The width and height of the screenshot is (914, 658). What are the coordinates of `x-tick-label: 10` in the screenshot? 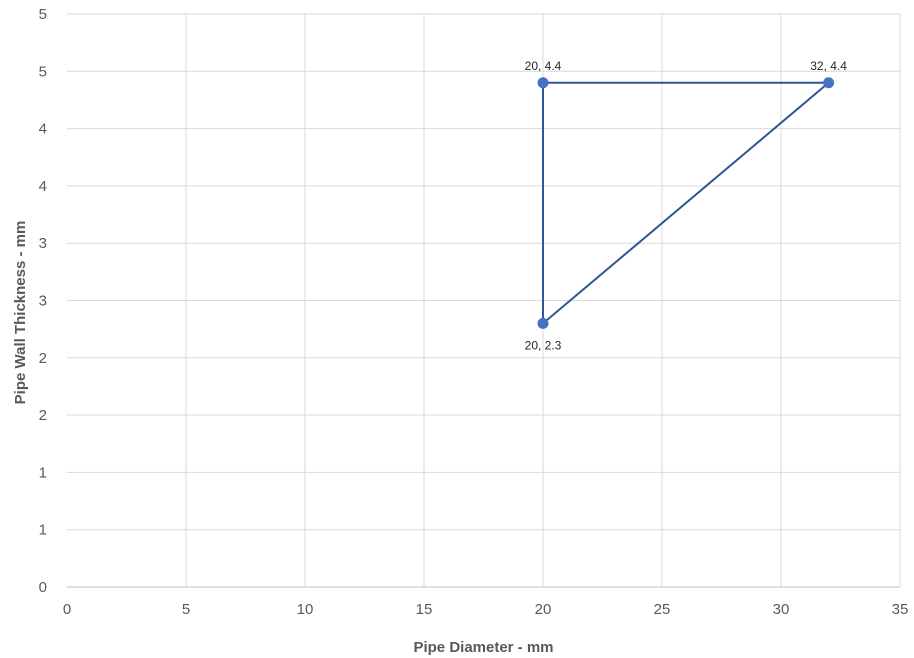 It's located at (305, 609).